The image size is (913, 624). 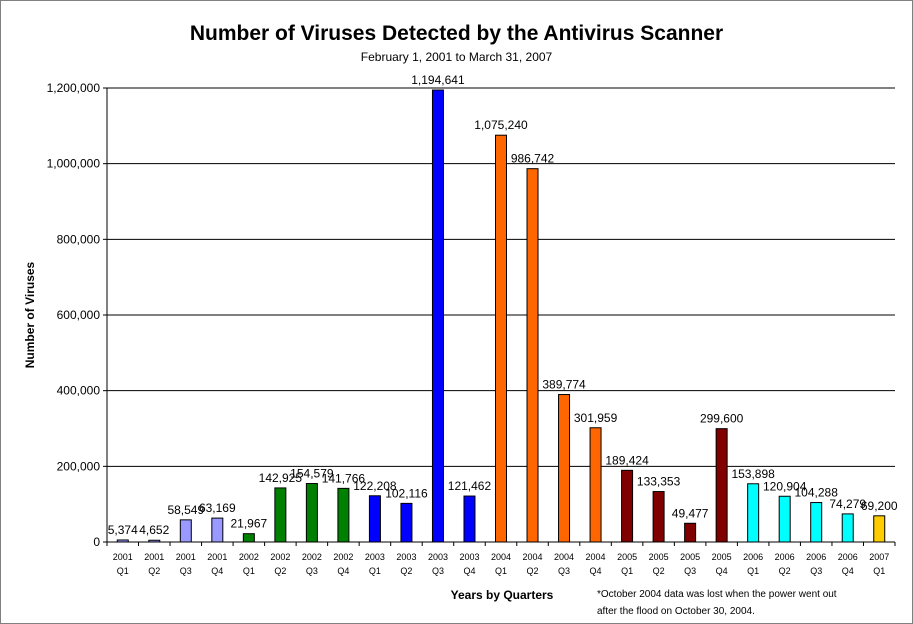 I want to click on data-label: 154,579, so click(x=312, y=474).